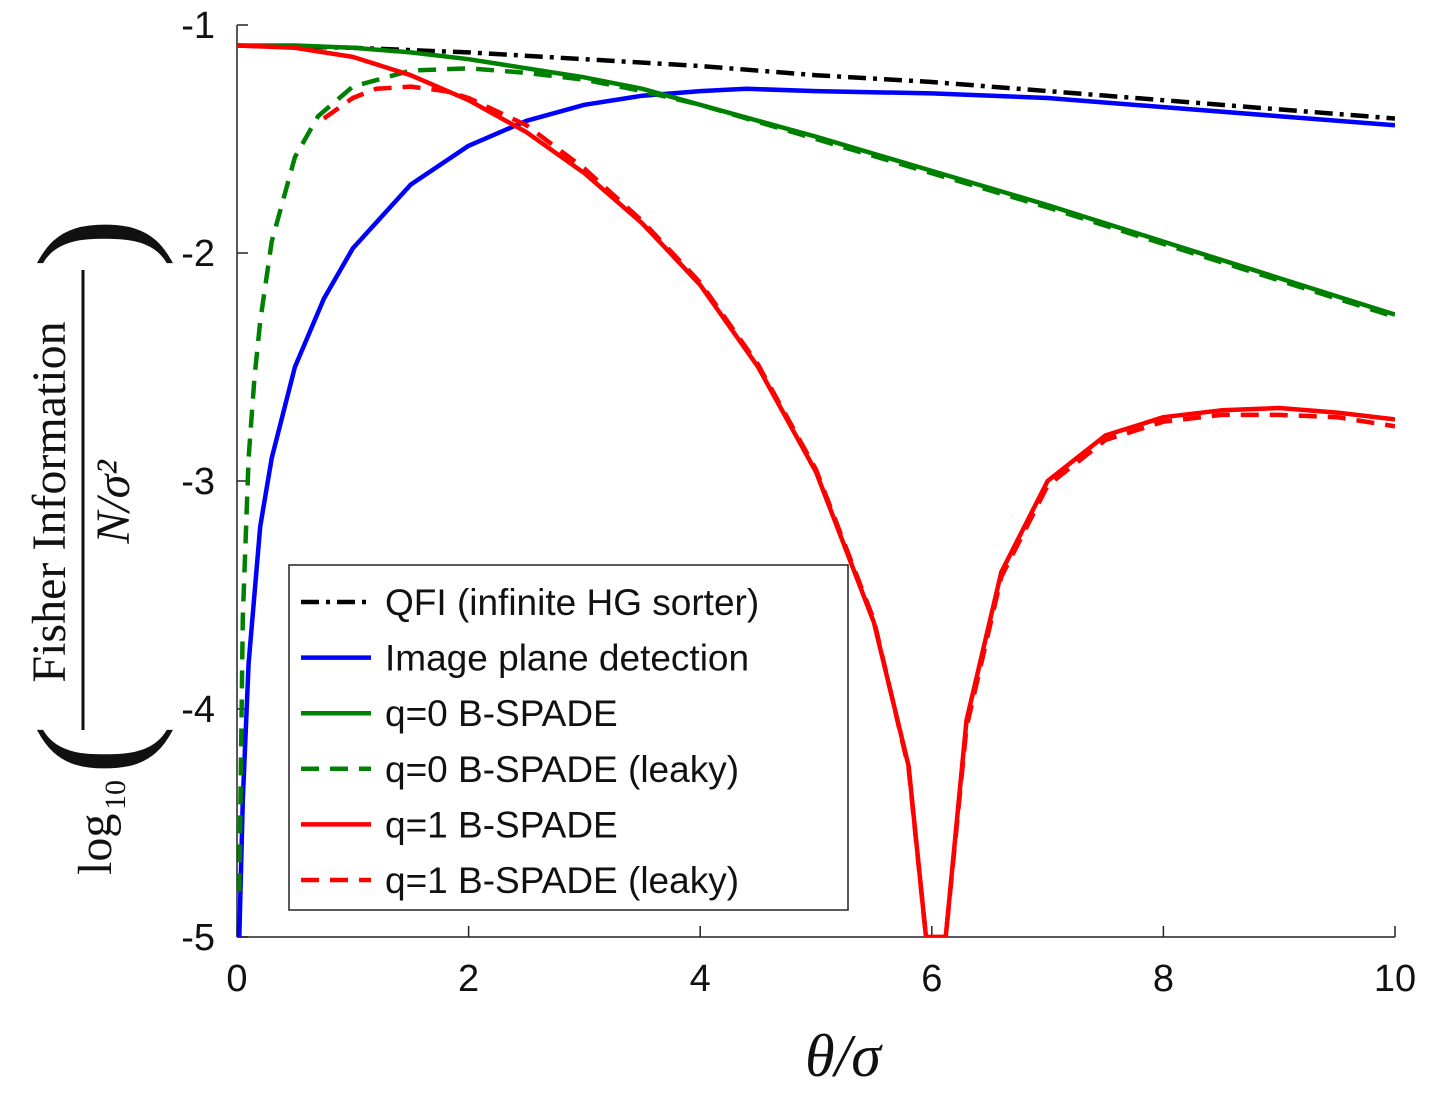  Describe the element at coordinates (95, 844) in the screenshot. I see `y-axis-label-prefix: log` at that location.